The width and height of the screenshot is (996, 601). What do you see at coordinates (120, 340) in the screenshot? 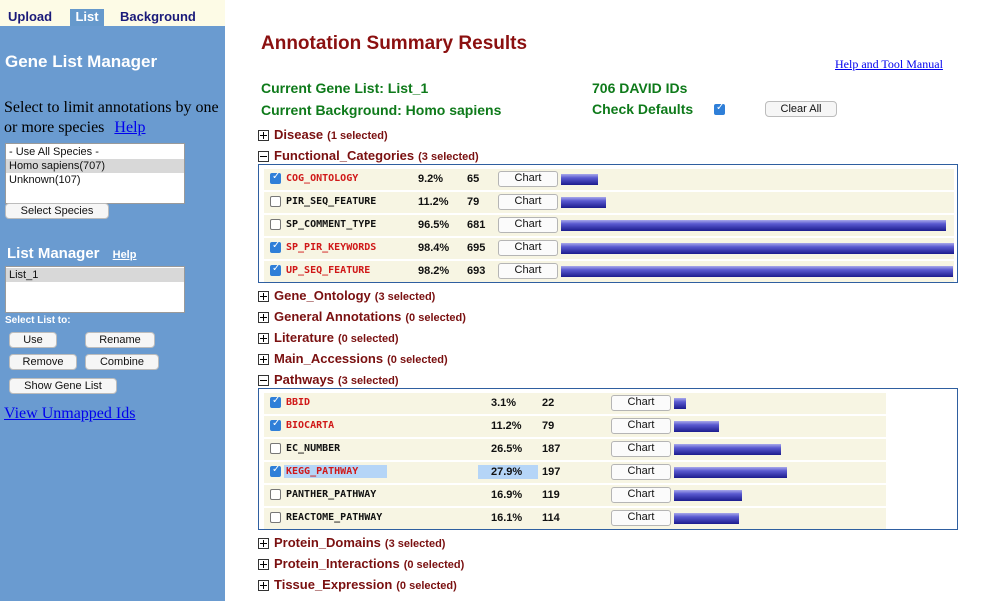
I see `rename-button: Rename` at bounding box center [120, 340].